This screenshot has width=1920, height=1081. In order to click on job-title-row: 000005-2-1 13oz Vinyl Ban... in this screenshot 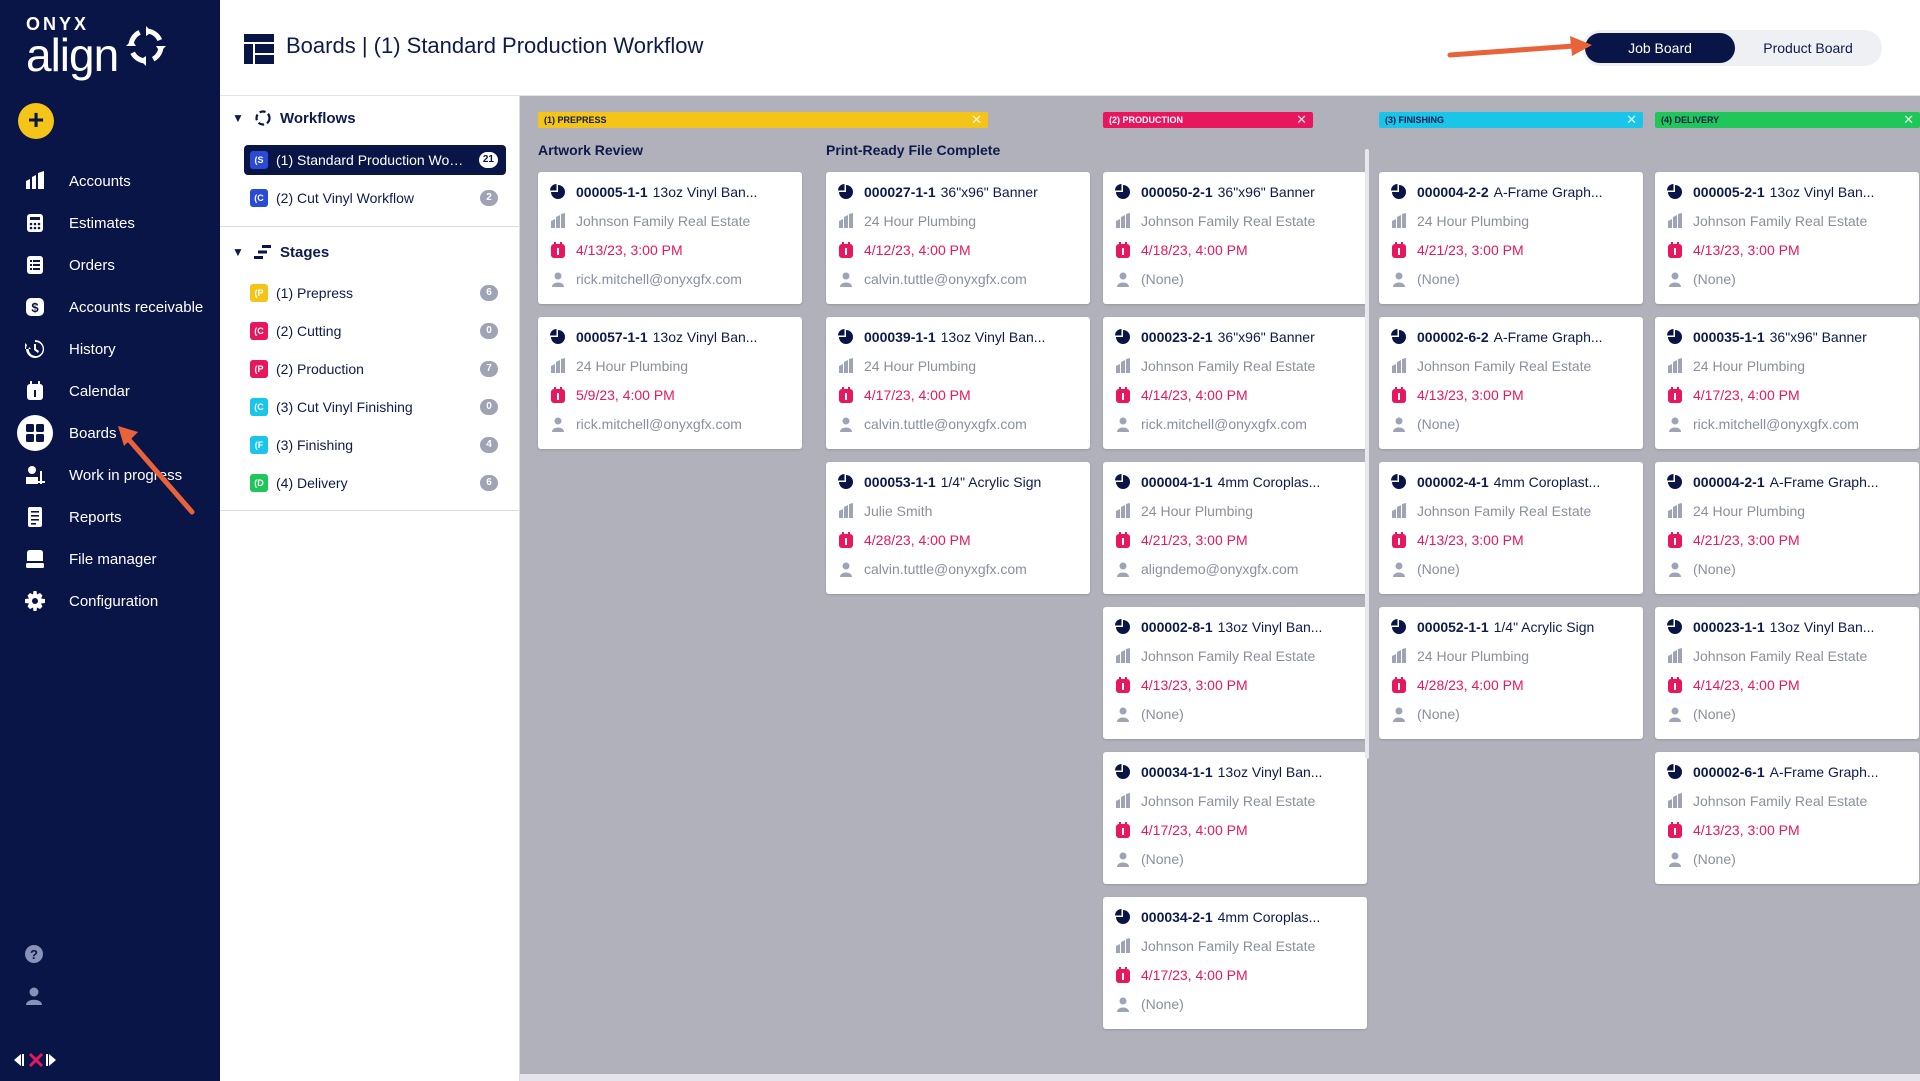, I will do `click(1770, 192)`.